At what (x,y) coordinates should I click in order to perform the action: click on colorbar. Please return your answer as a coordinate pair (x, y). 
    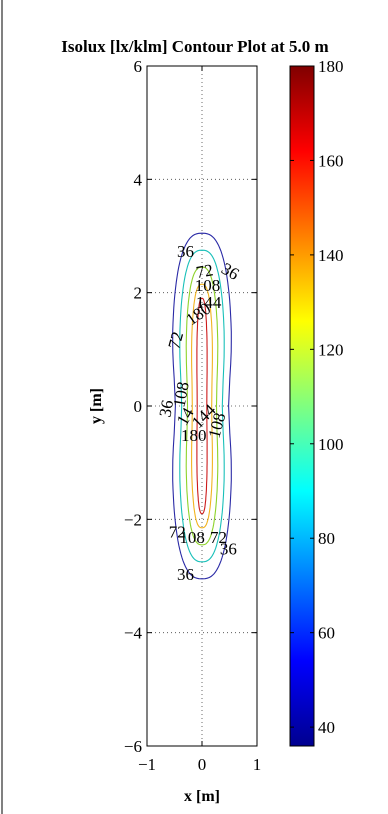
    Looking at the image, I should click on (302, 406).